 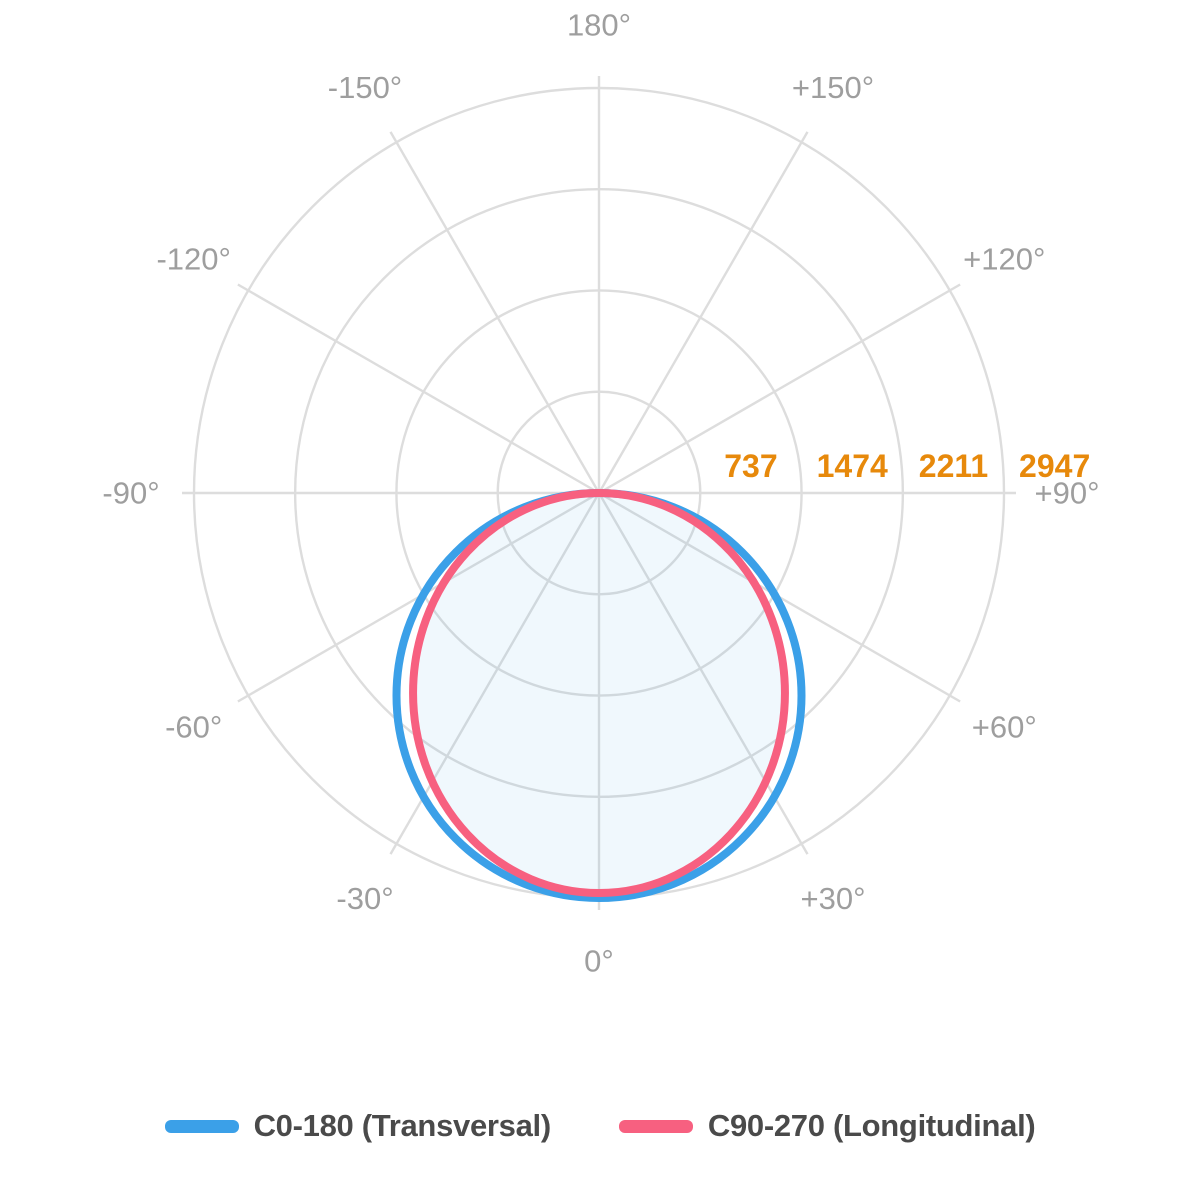 I want to click on radial-tick-label: 737, so click(x=750, y=466).